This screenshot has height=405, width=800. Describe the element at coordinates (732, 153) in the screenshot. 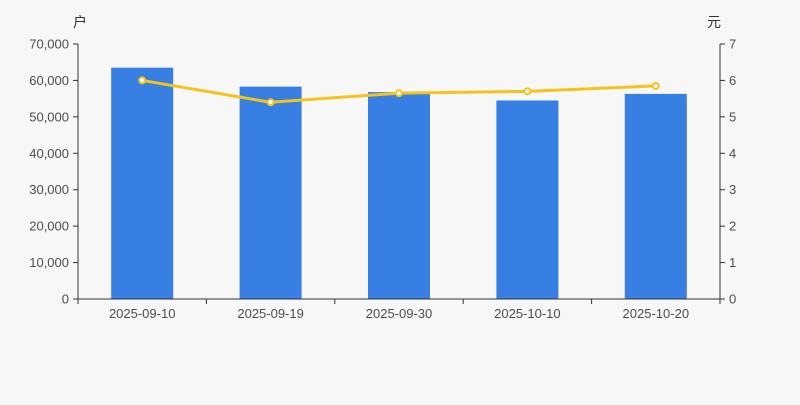

I see `right-axis-tick-label: 4` at that location.